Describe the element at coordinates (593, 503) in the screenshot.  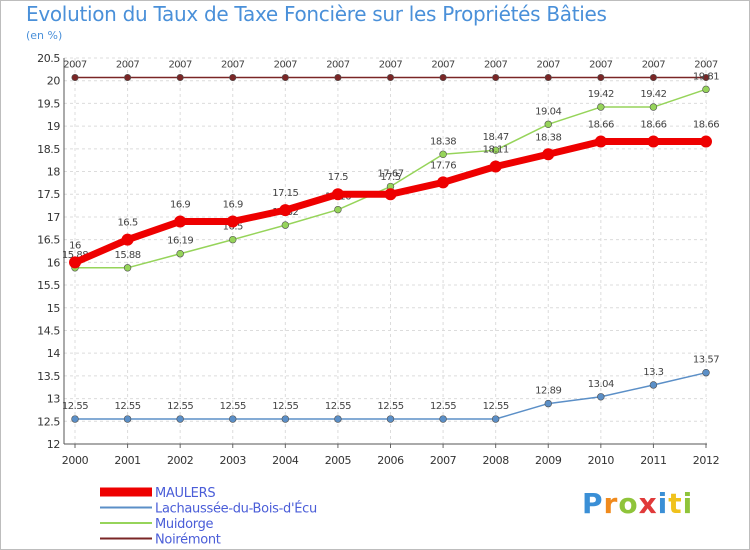
I see `logo-letter: P` at that location.